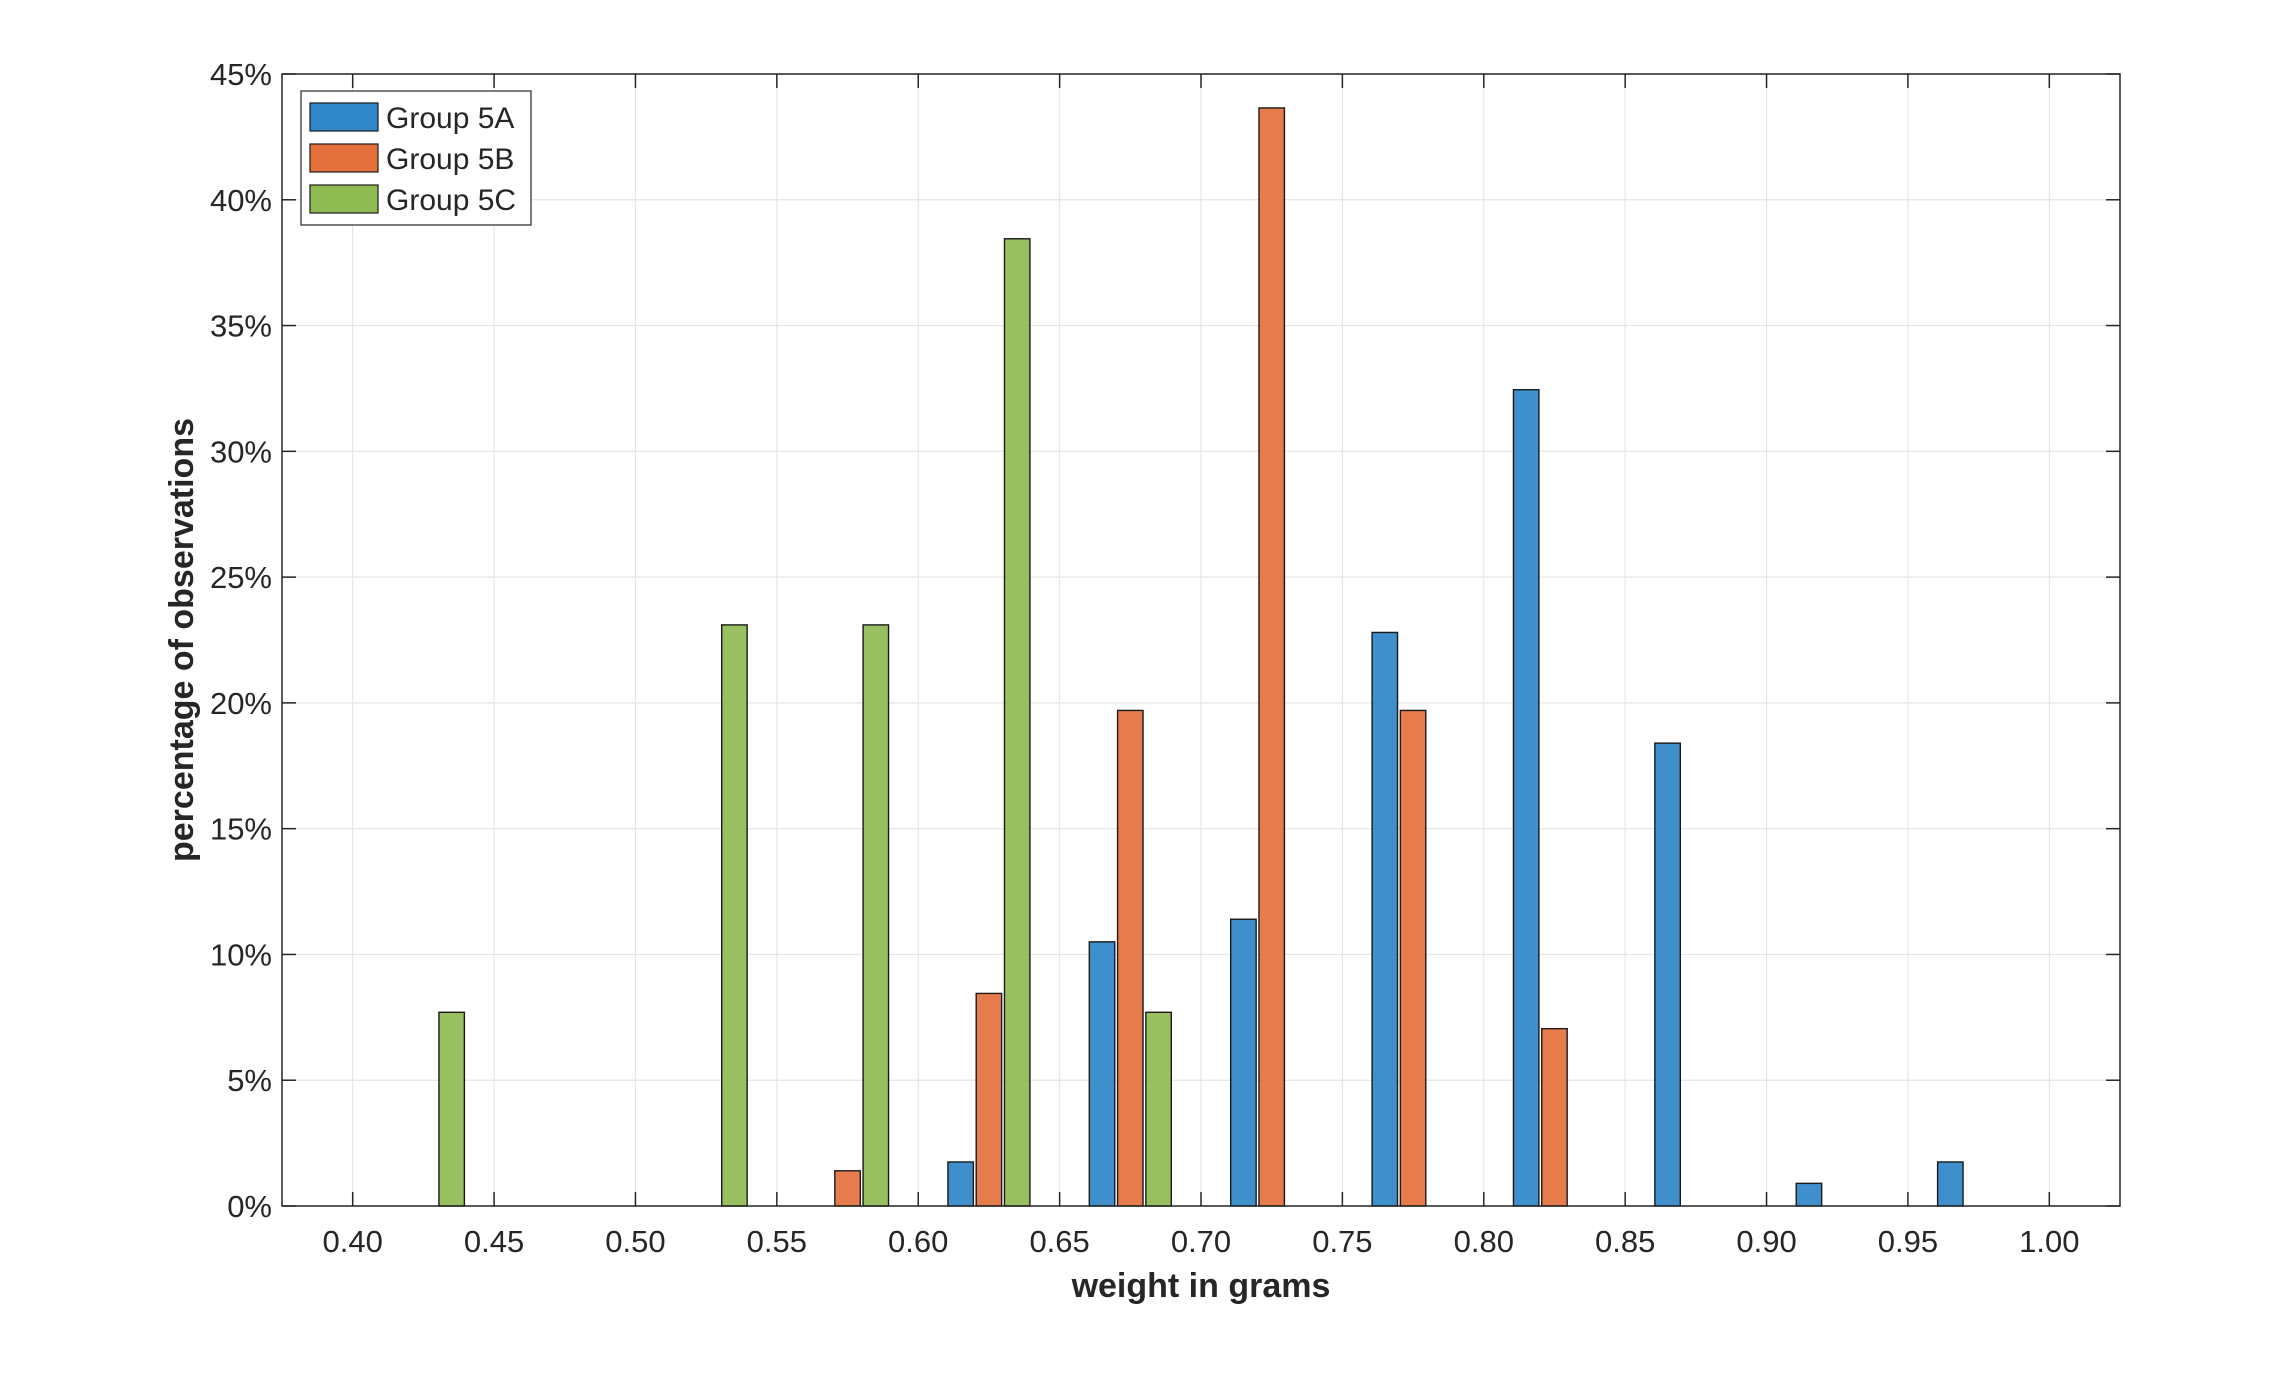  What do you see at coordinates (241, 640) in the screenshot?
I see `y-tick-labels: 0% 5% 10% 15% 20% 25% 30% 35% 40% 45%` at bounding box center [241, 640].